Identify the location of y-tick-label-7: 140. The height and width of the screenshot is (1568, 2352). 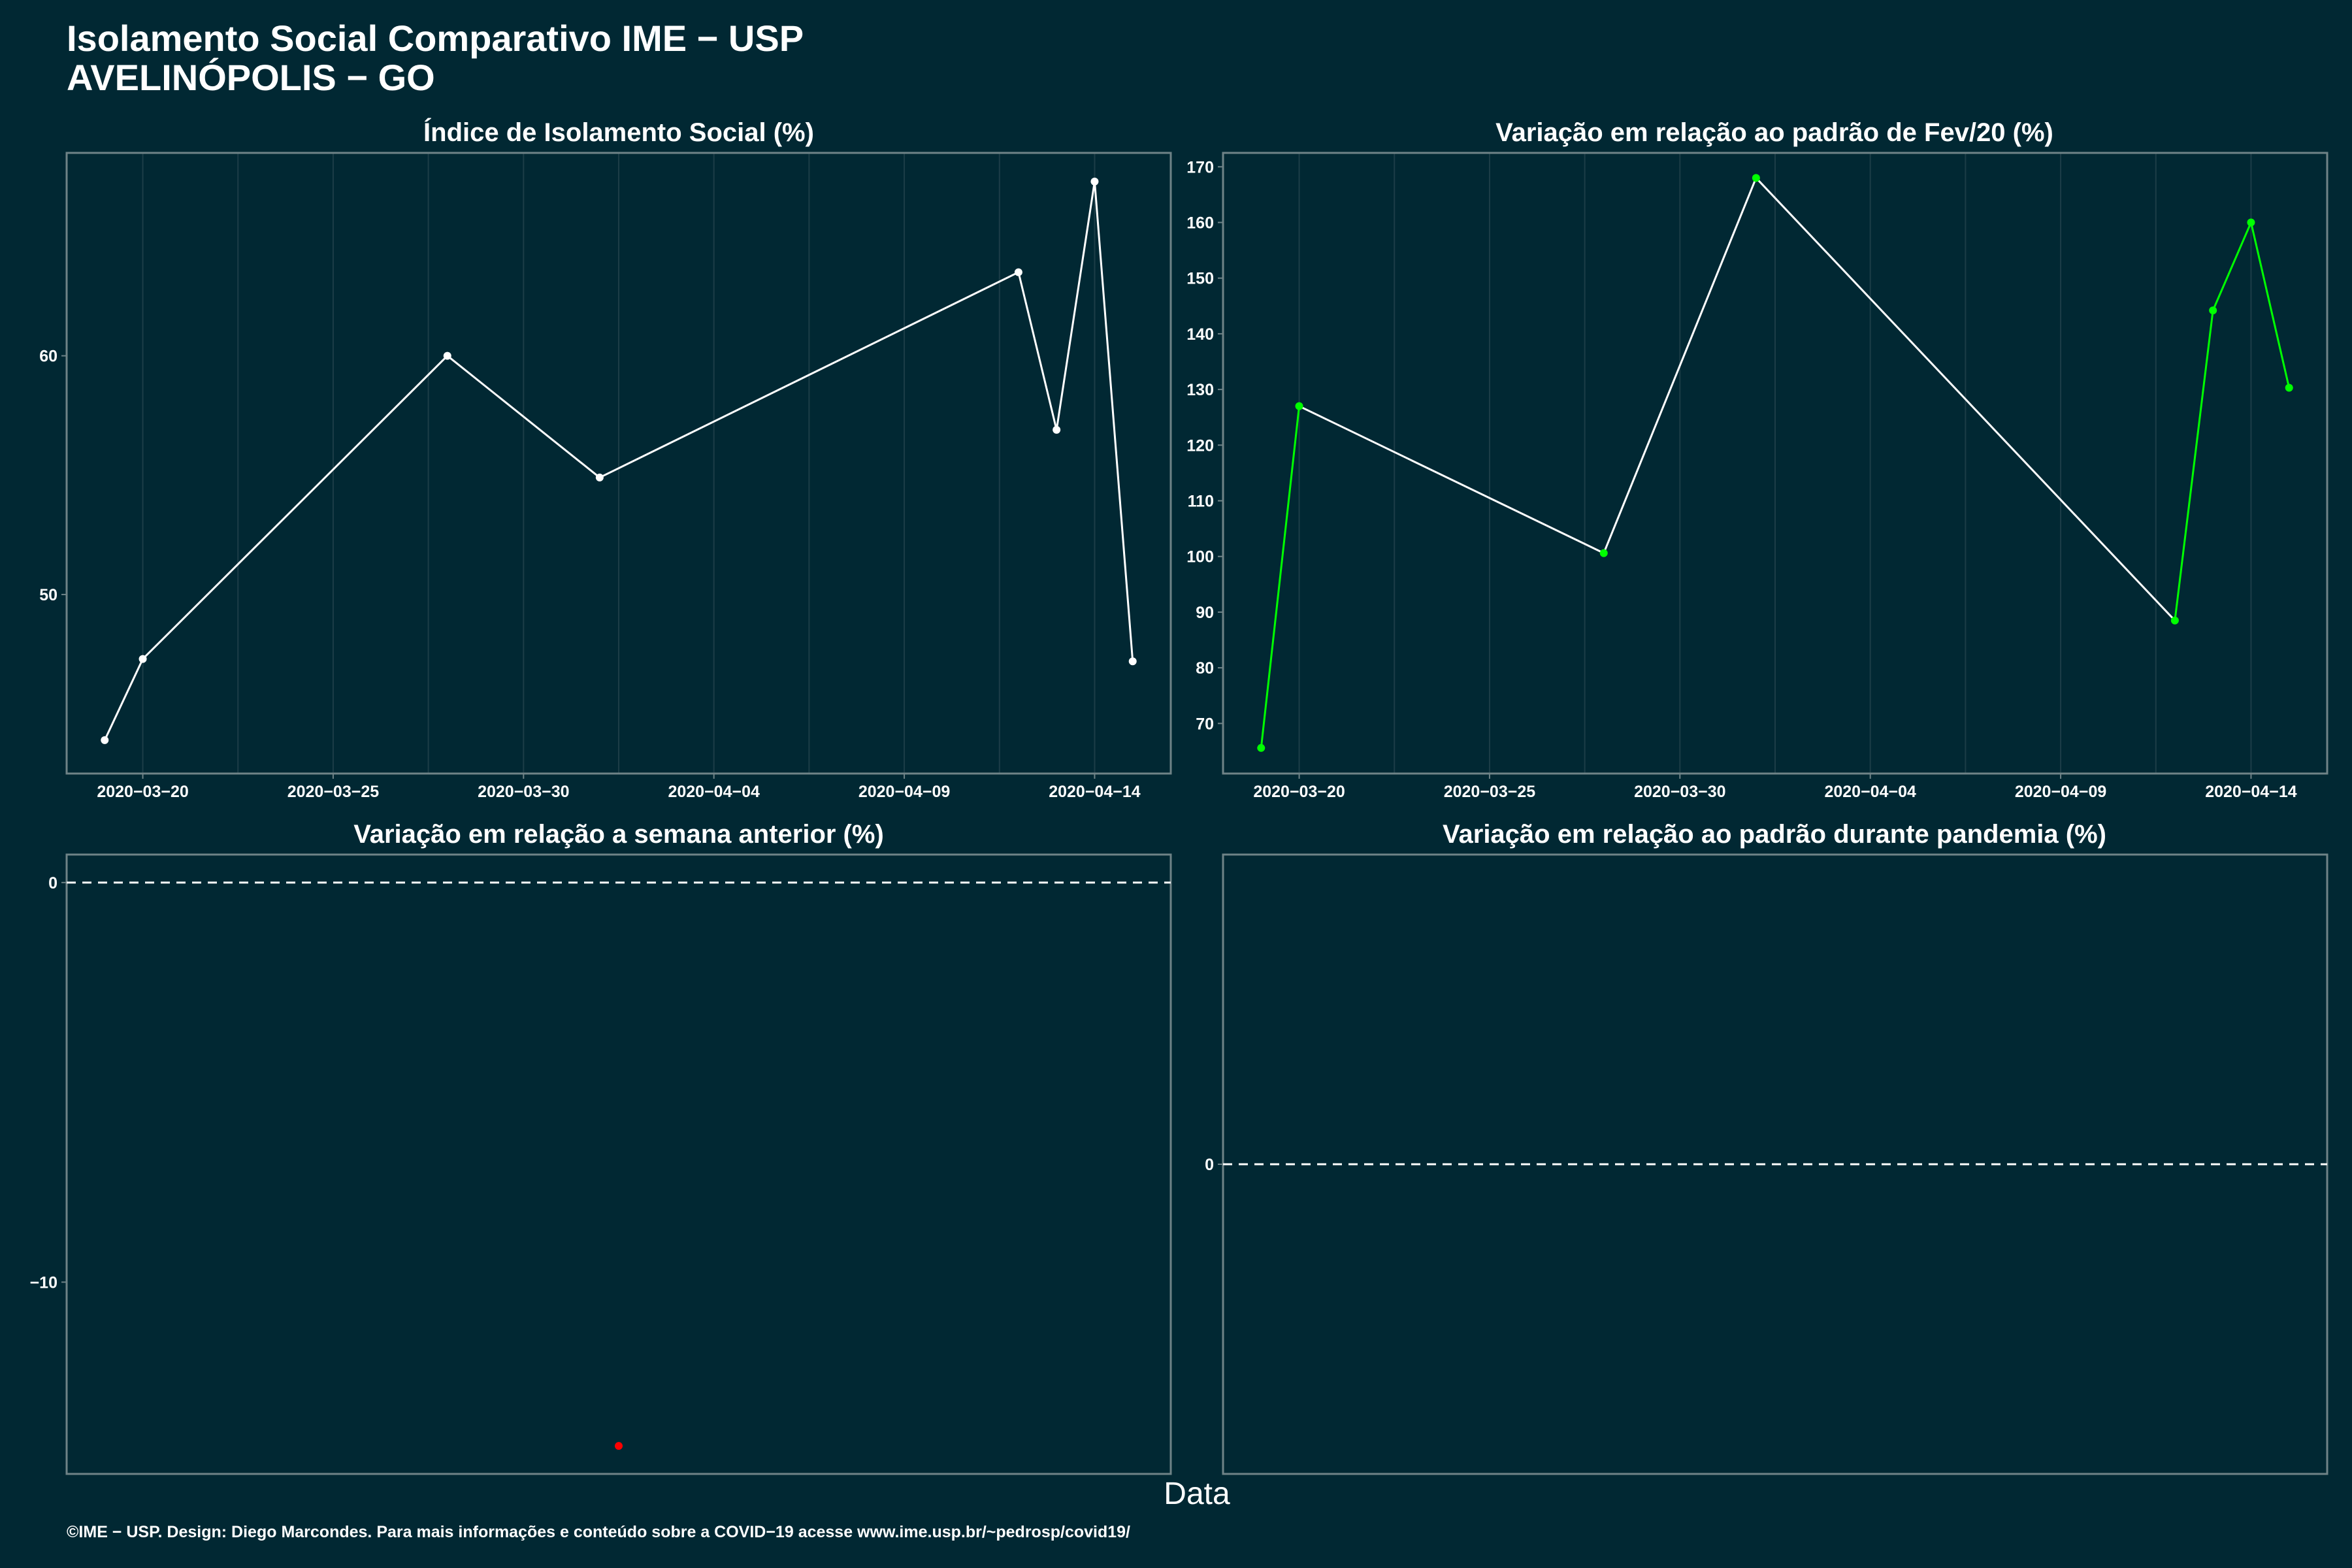
(1200, 334).